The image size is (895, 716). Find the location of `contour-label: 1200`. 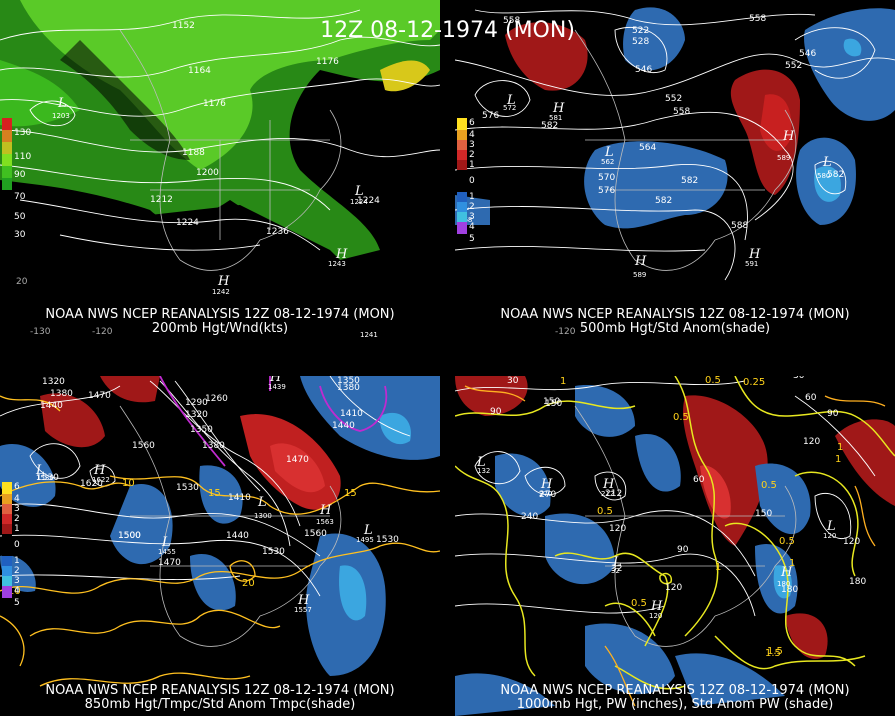

contour-label: 1200 is located at coordinates (207, 173).